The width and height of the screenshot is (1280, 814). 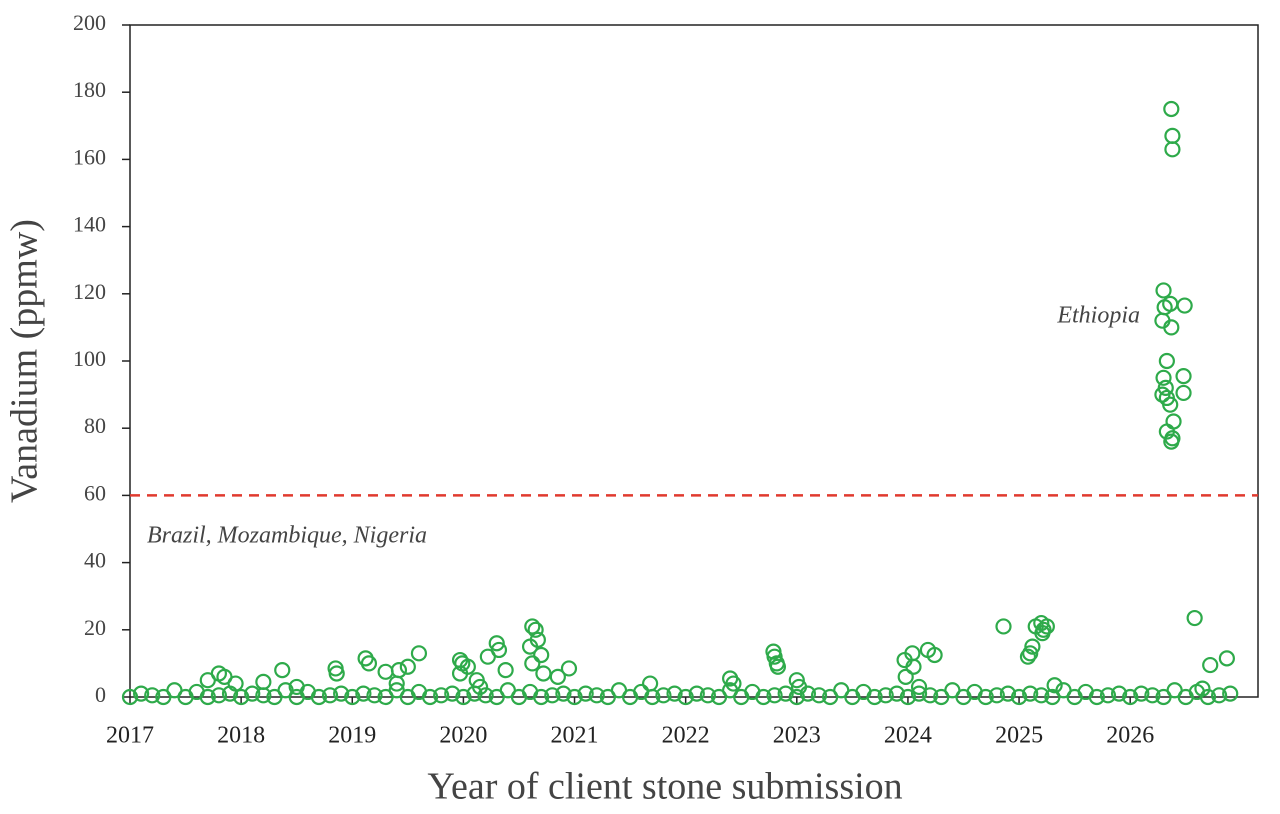 I want to click on y-tick-label: 80, so click(x=95, y=425).